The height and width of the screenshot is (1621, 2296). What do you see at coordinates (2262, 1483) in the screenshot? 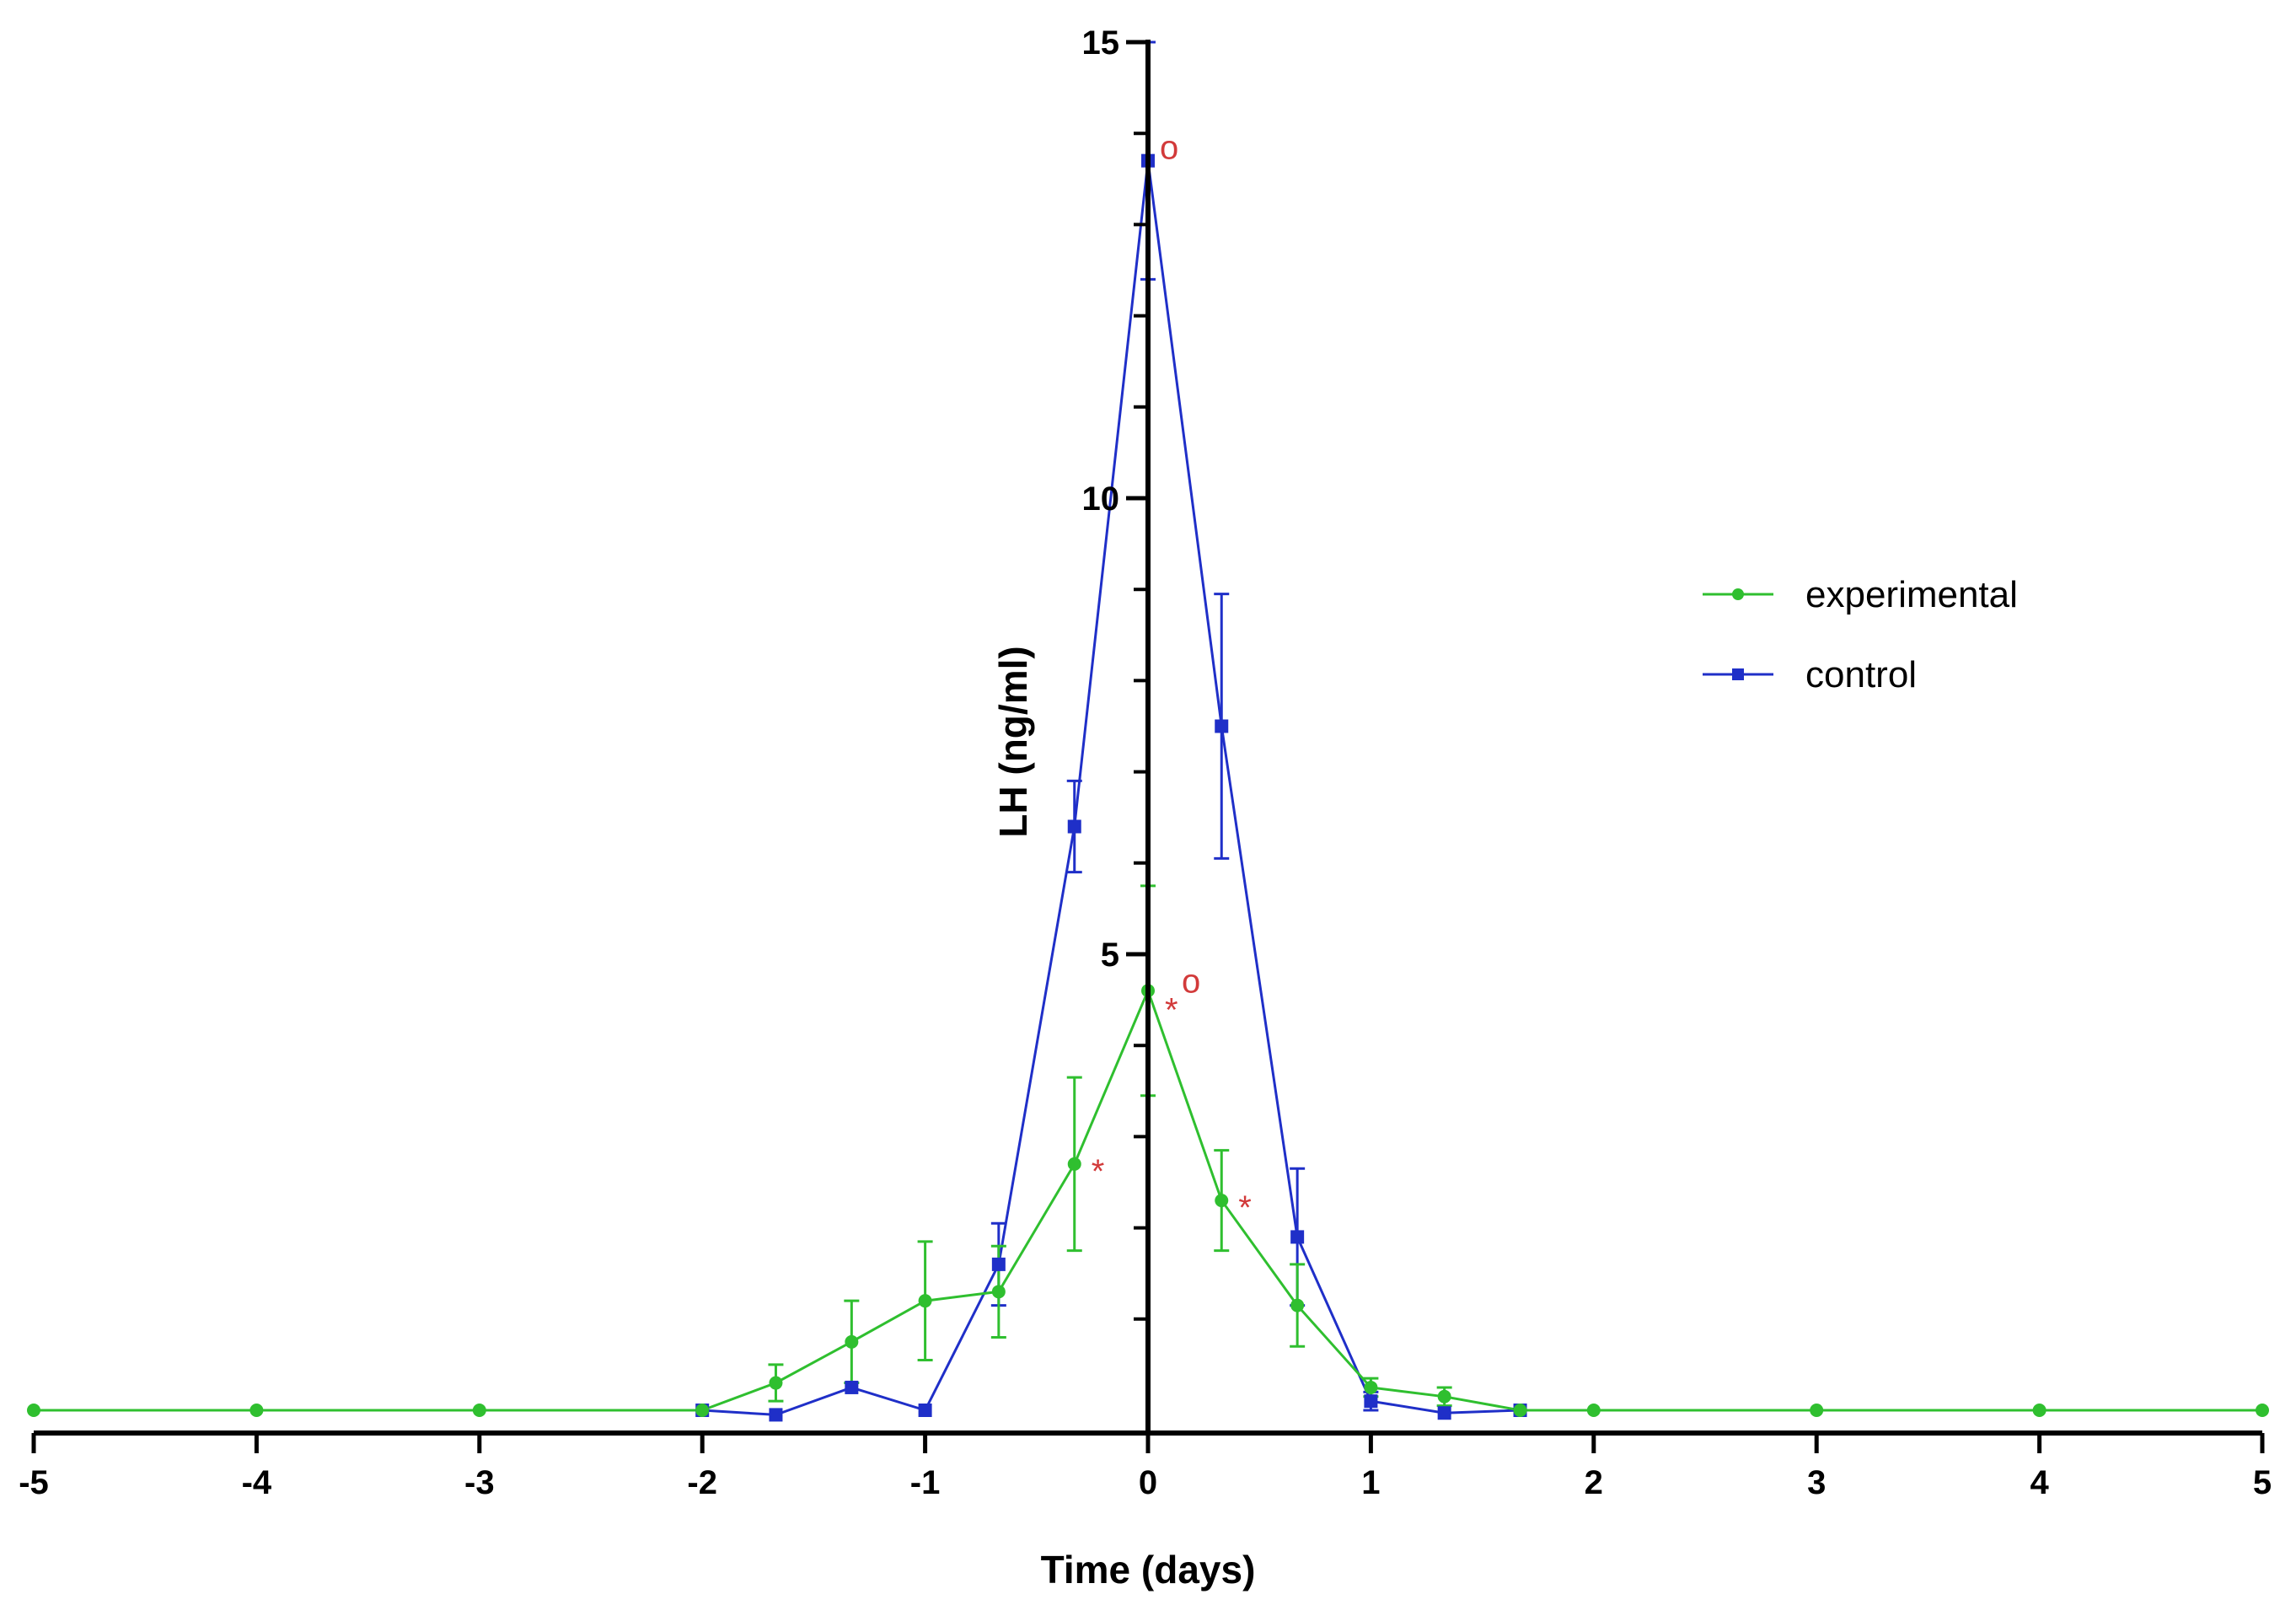
I see `x-tick-label-10: 5` at bounding box center [2262, 1483].